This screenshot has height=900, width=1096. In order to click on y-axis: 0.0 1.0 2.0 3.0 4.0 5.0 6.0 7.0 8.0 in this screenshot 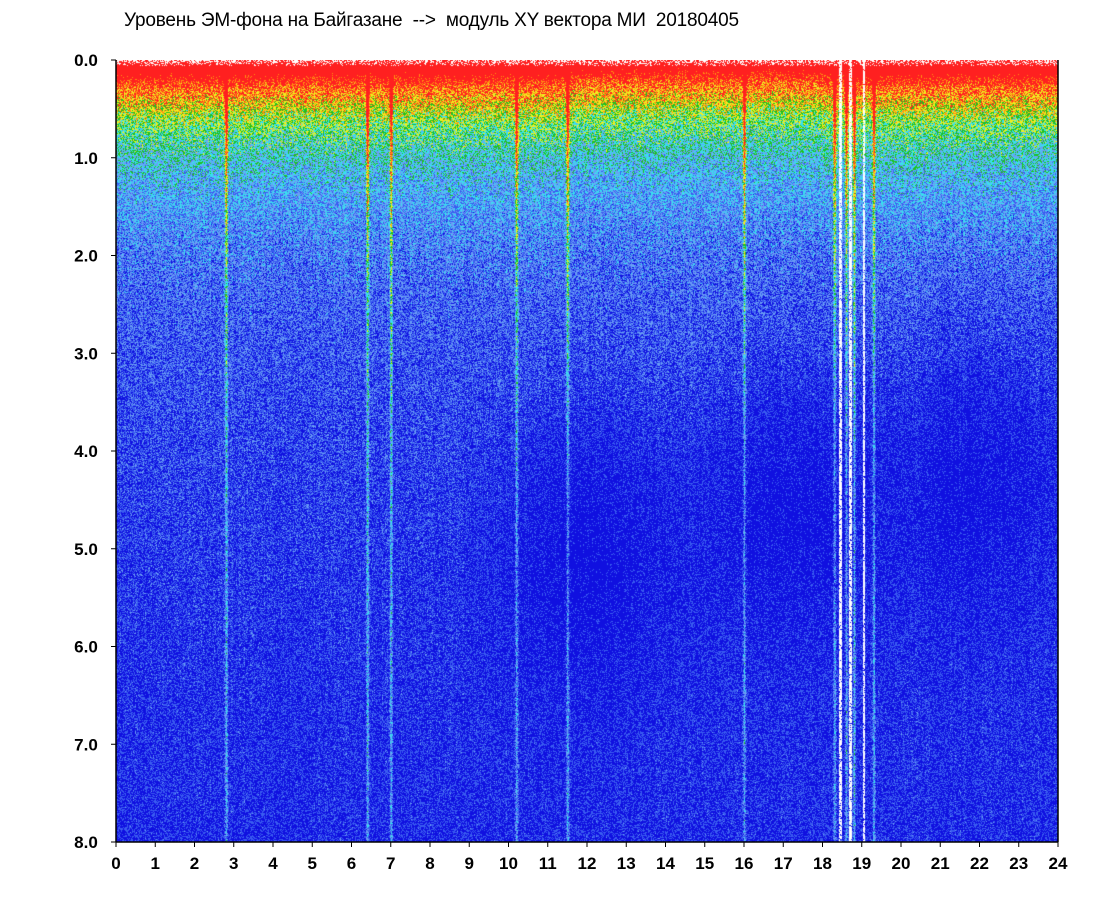, I will do `click(95, 451)`.